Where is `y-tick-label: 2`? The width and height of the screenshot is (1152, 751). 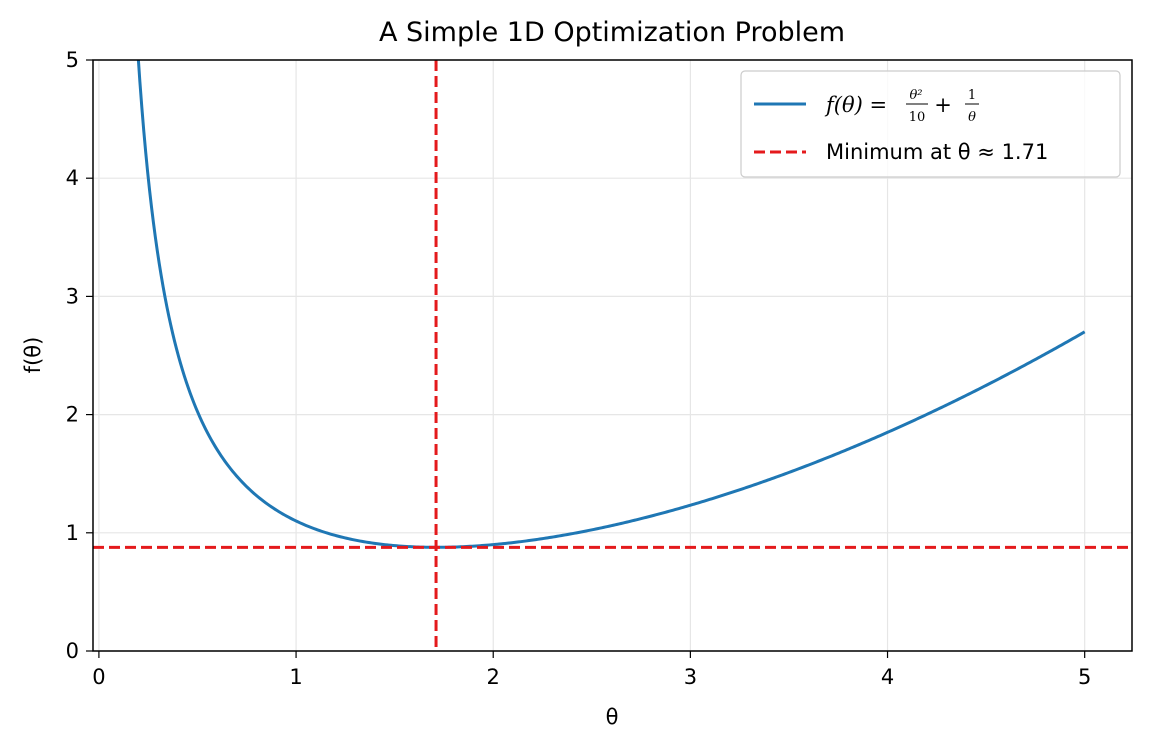 y-tick-label: 2 is located at coordinates (72, 415).